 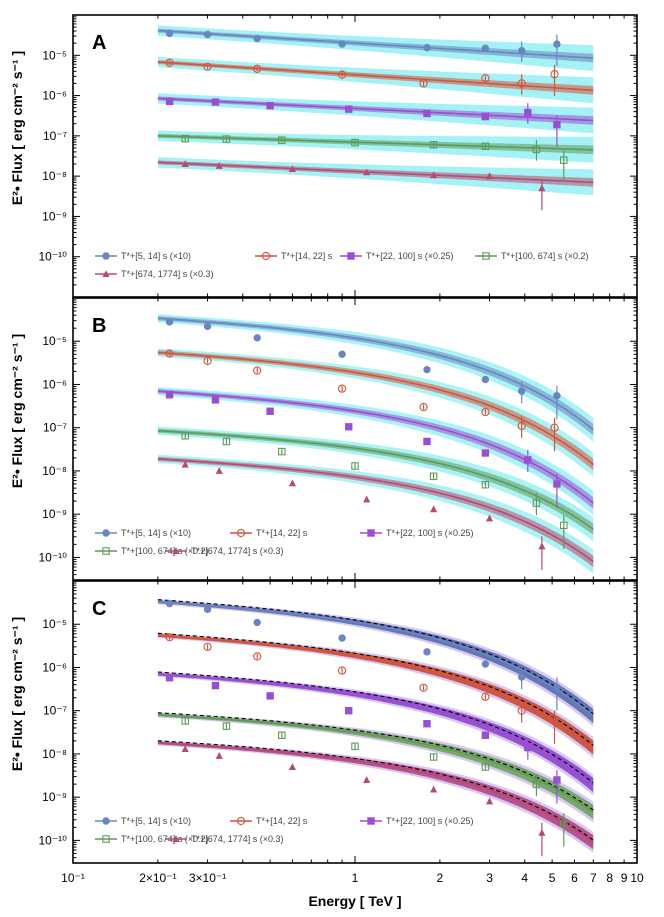 What do you see at coordinates (430, 533) in the screenshot?
I see `legend-label: T*+[22, 100] s (×0.25)` at bounding box center [430, 533].